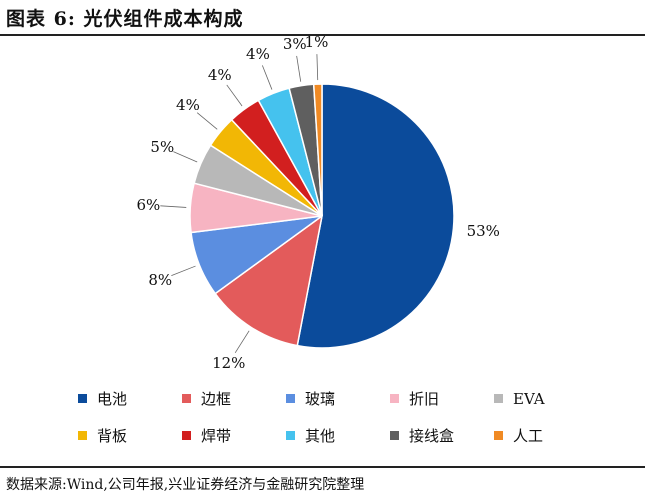  What do you see at coordinates (220, 75) in the screenshot?
I see `data-label-6: 4%` at bounding box center [220, 75].